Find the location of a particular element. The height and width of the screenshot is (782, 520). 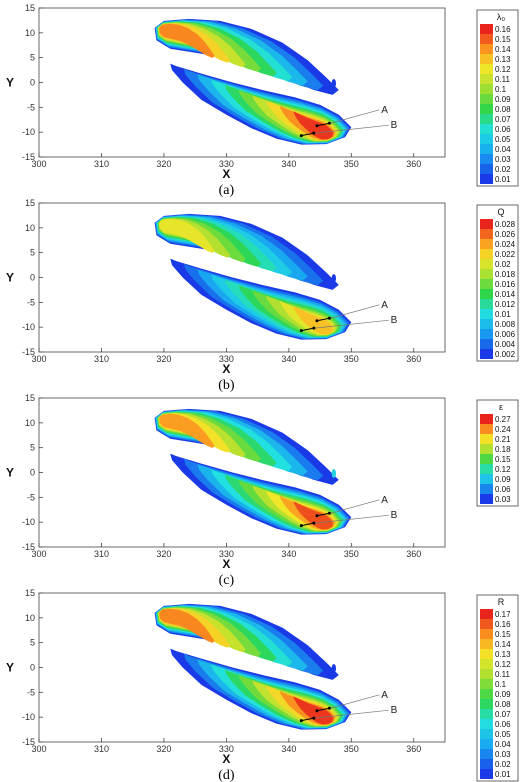

contour-field is located at coordinates (253, 471).